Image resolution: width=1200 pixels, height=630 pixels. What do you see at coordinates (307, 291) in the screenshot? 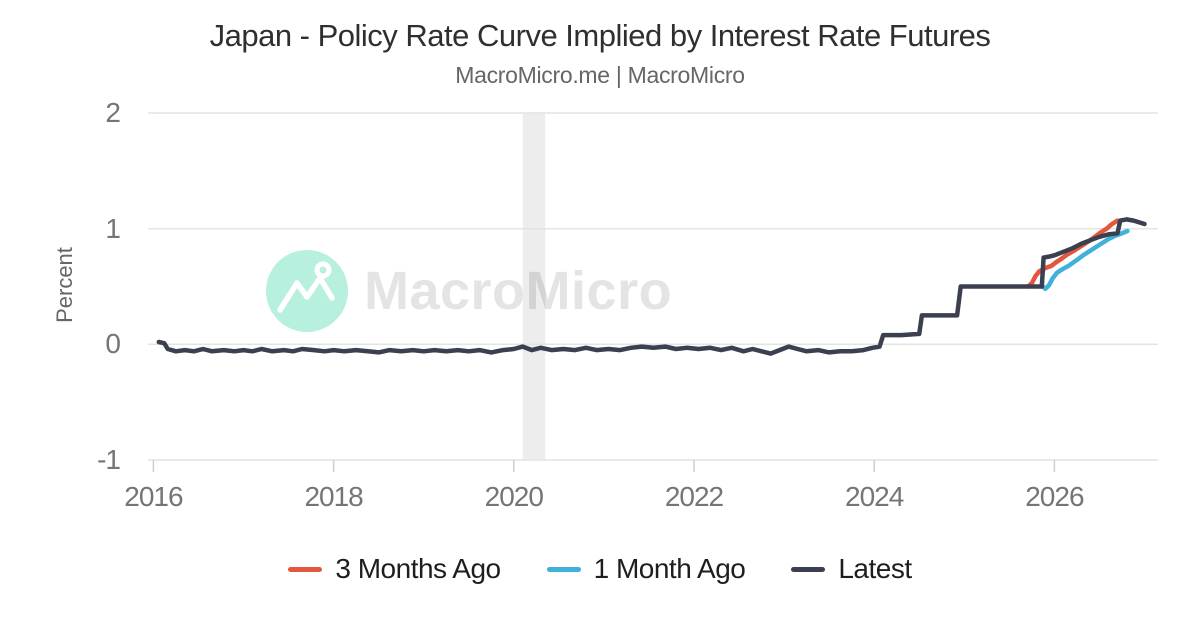
I see `macromicro-logo-icon` at bounding box center [307, 291].